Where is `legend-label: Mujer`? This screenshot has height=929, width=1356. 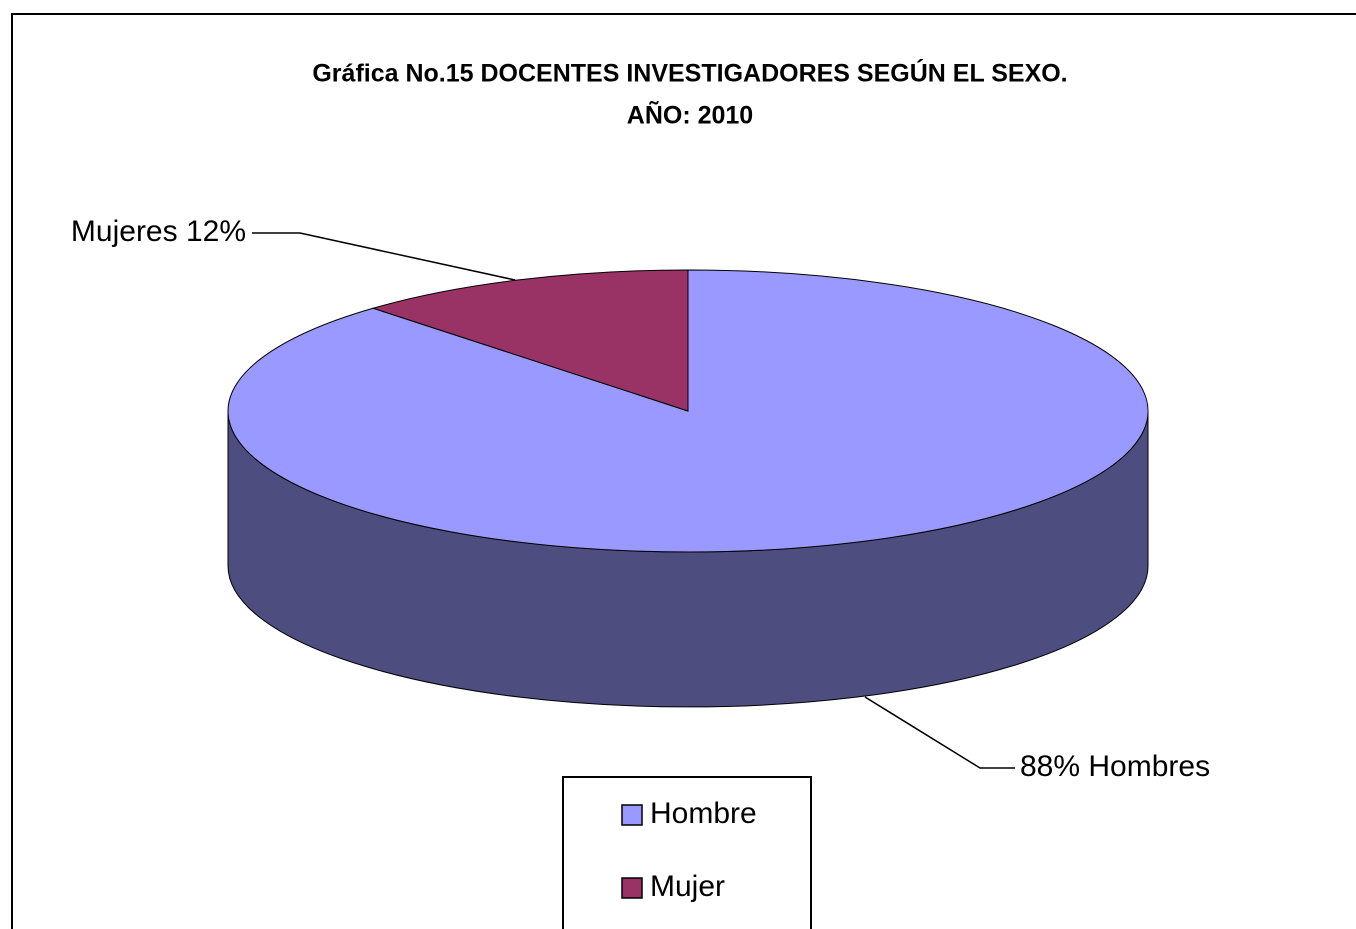 legend-label: Mujer is located at coordinates (687, 886).